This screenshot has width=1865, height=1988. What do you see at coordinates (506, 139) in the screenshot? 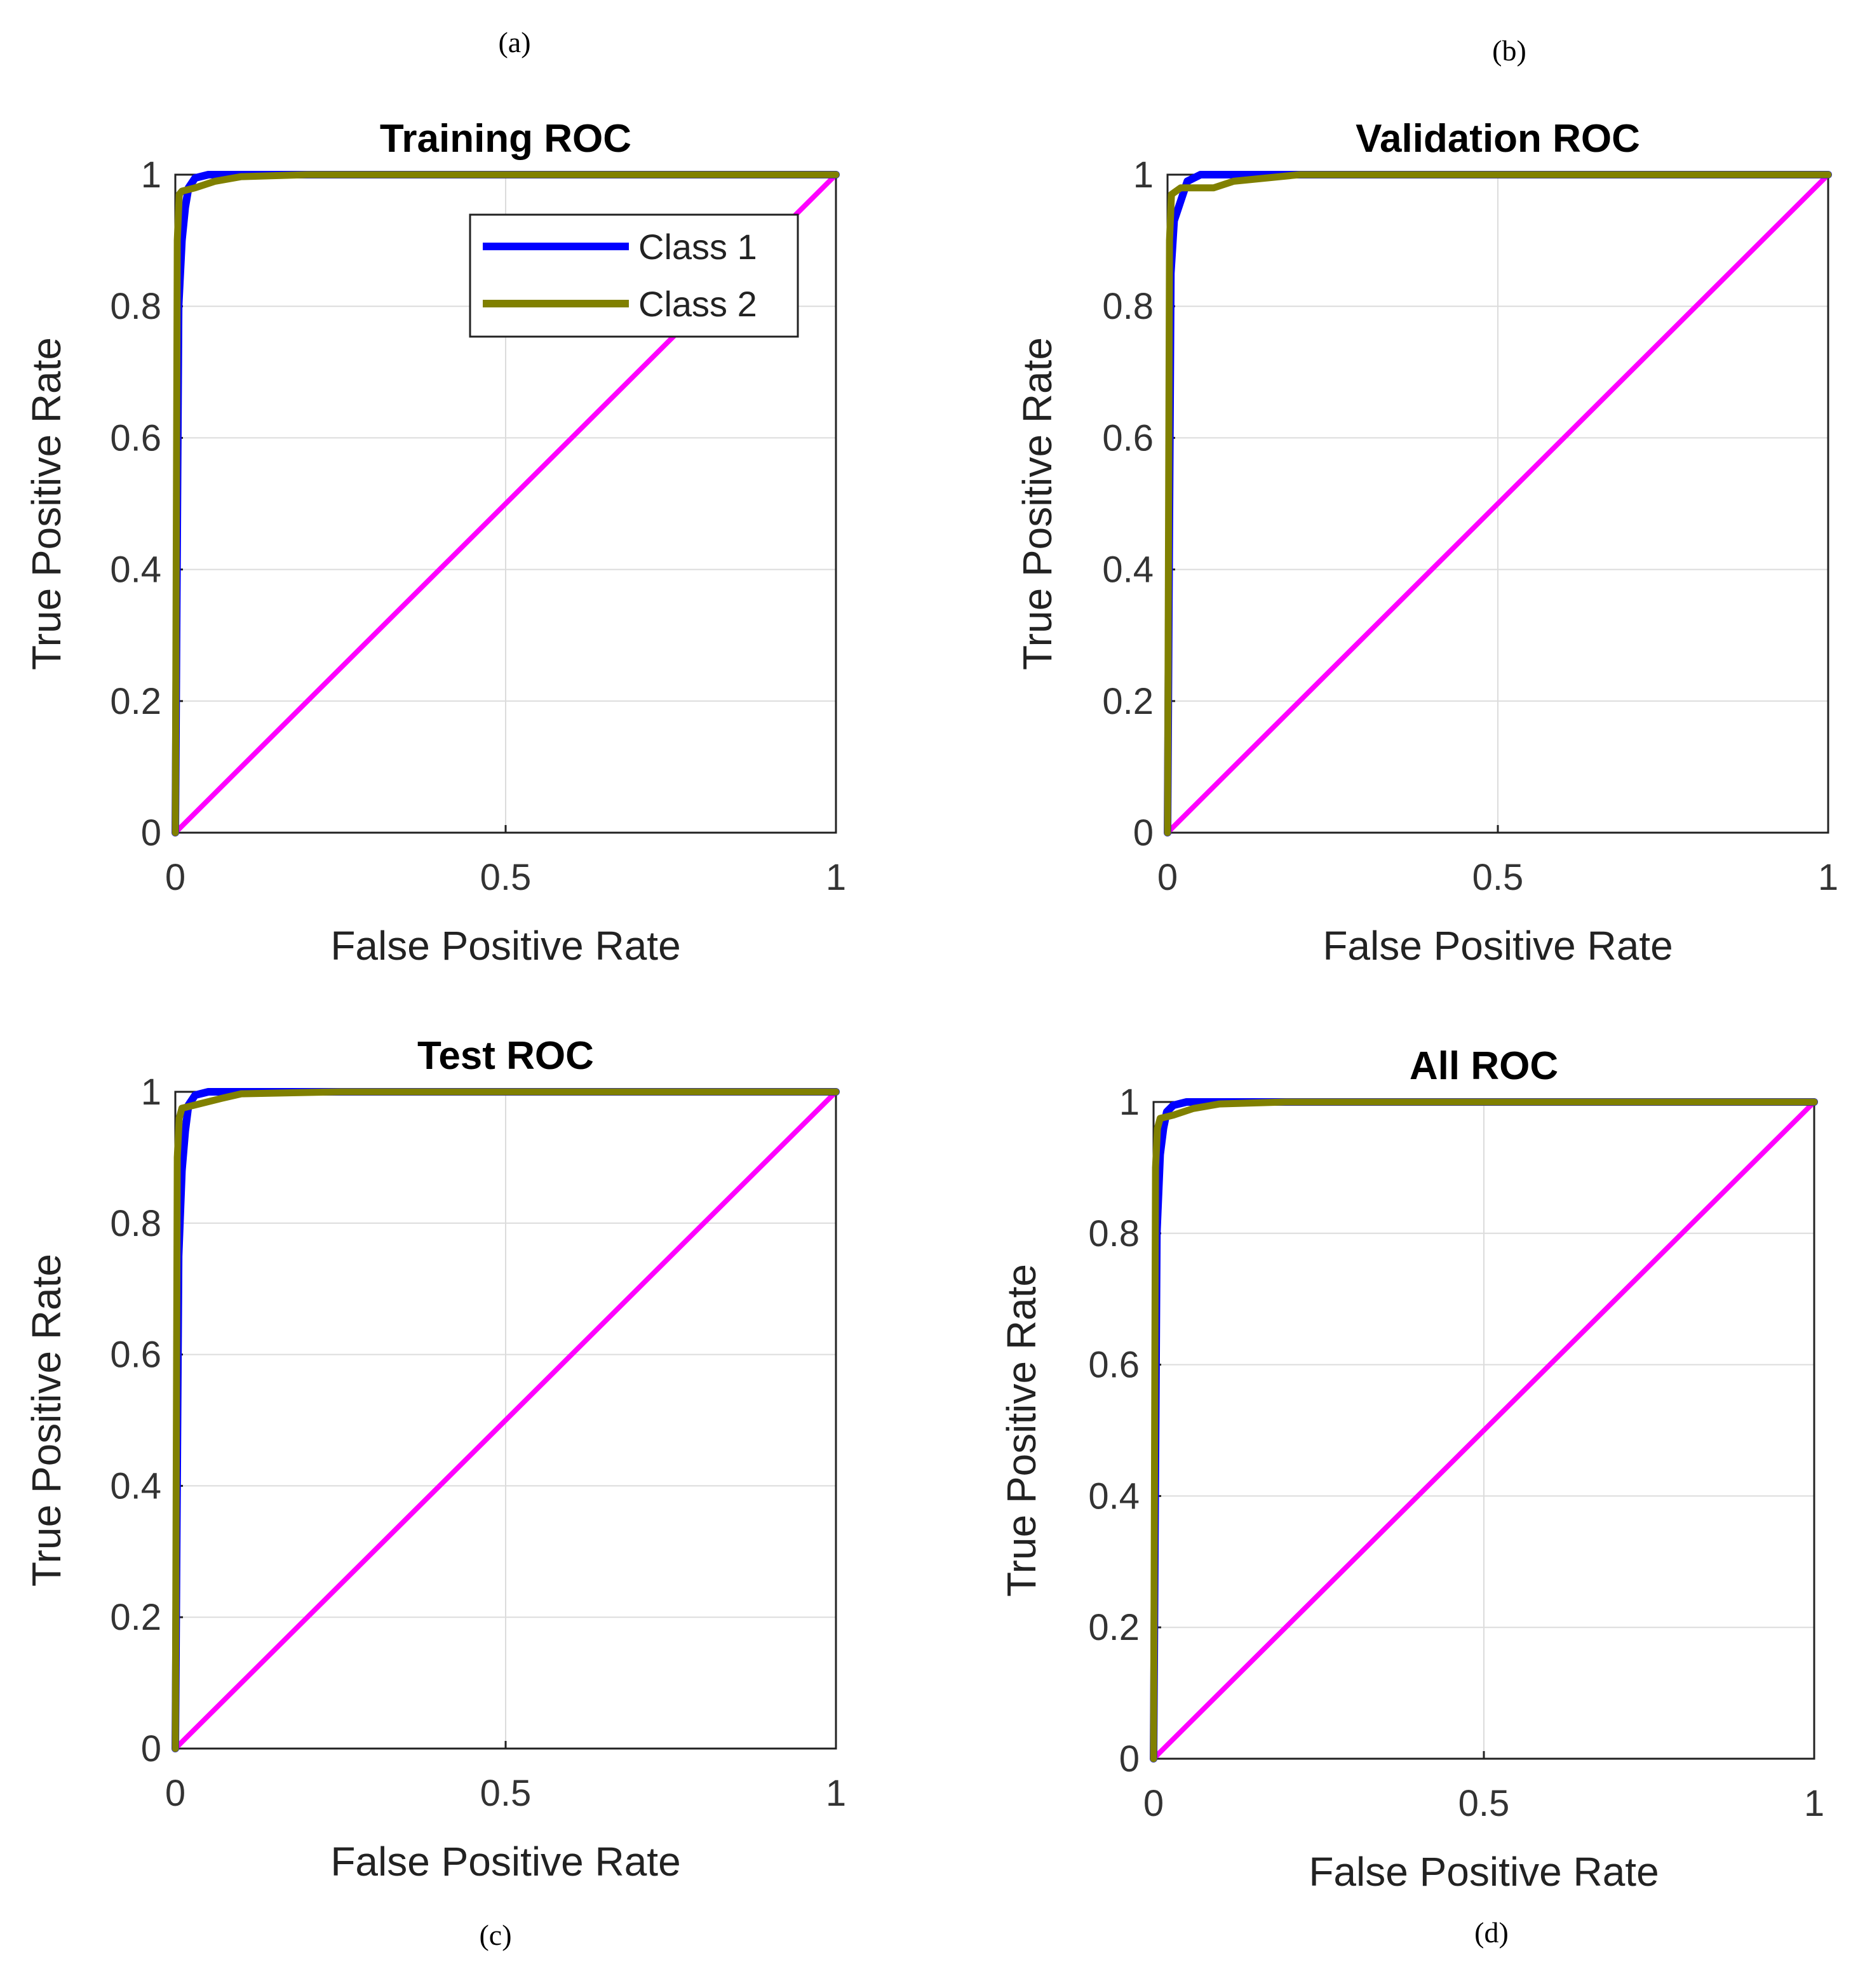
I see `chart-title: Training ROC` at bounding box center [506, 139].